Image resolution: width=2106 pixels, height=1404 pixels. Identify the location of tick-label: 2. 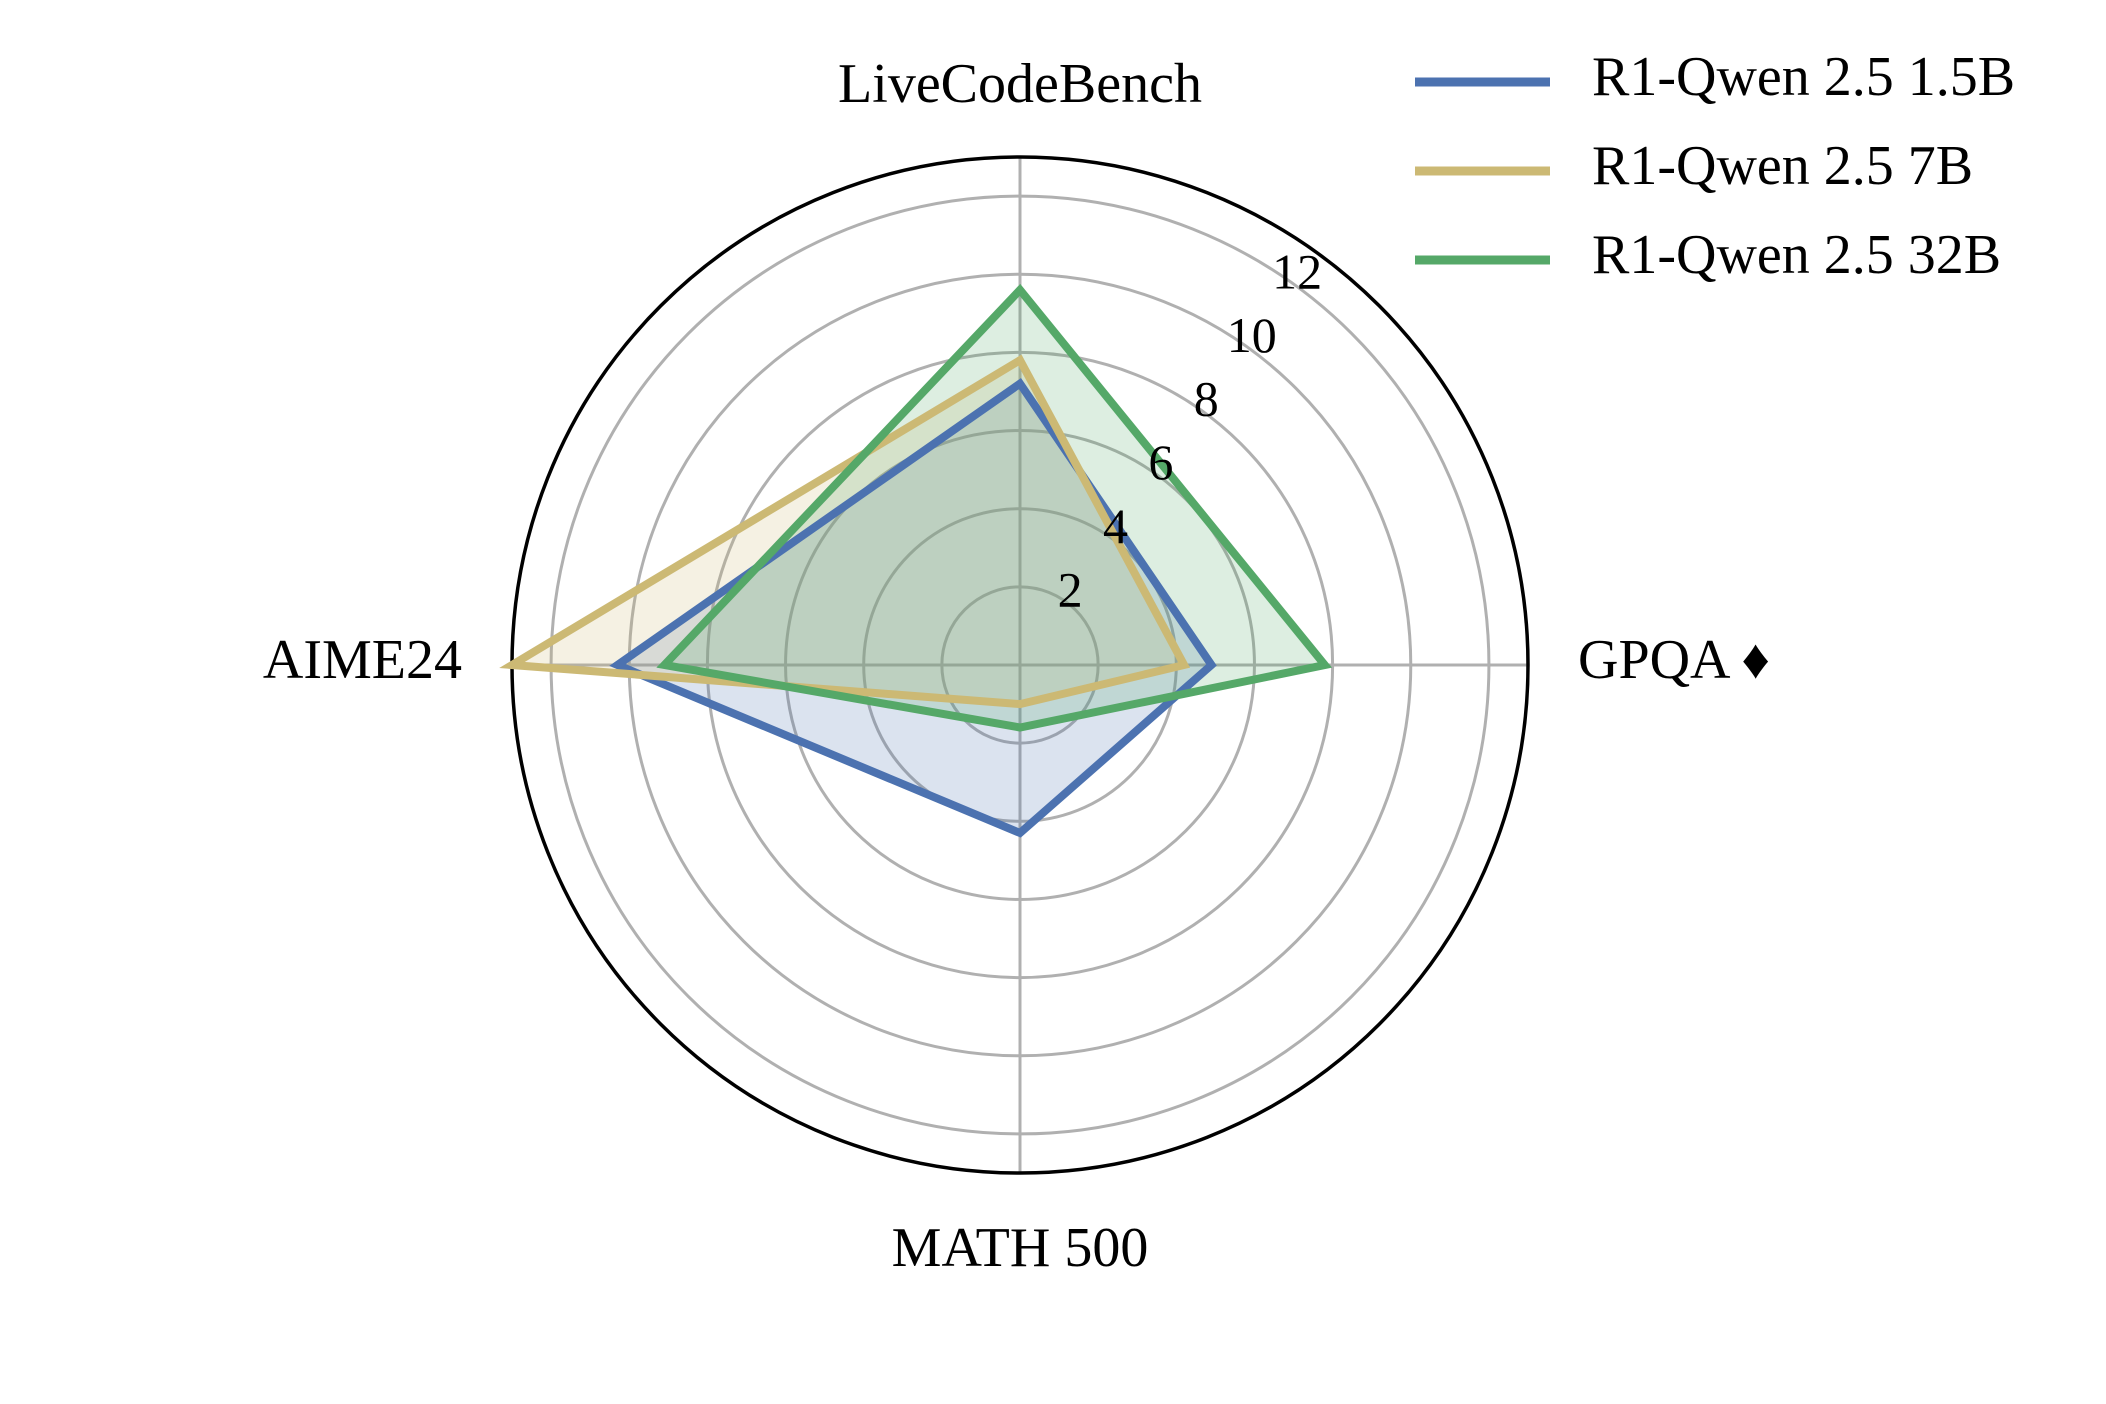
(1070, 589).